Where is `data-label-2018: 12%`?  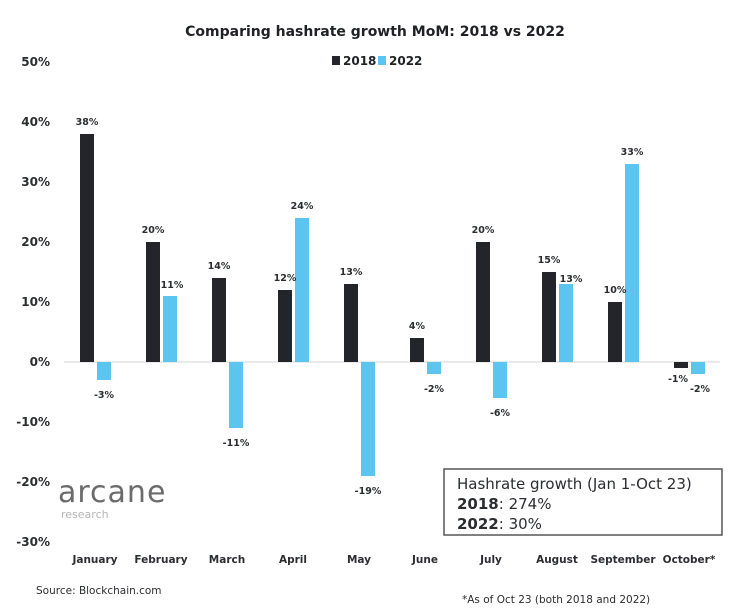
data-label-2018: 12% is located at coordinates (285, 278).